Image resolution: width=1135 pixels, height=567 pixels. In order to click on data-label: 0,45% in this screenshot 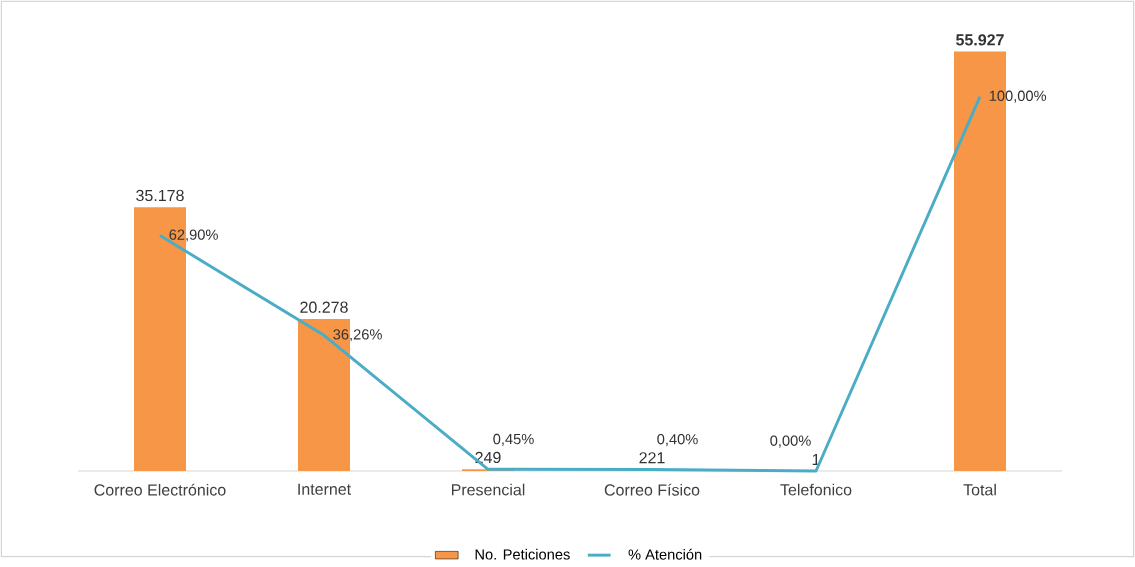, I will do `click(513, 439)`.